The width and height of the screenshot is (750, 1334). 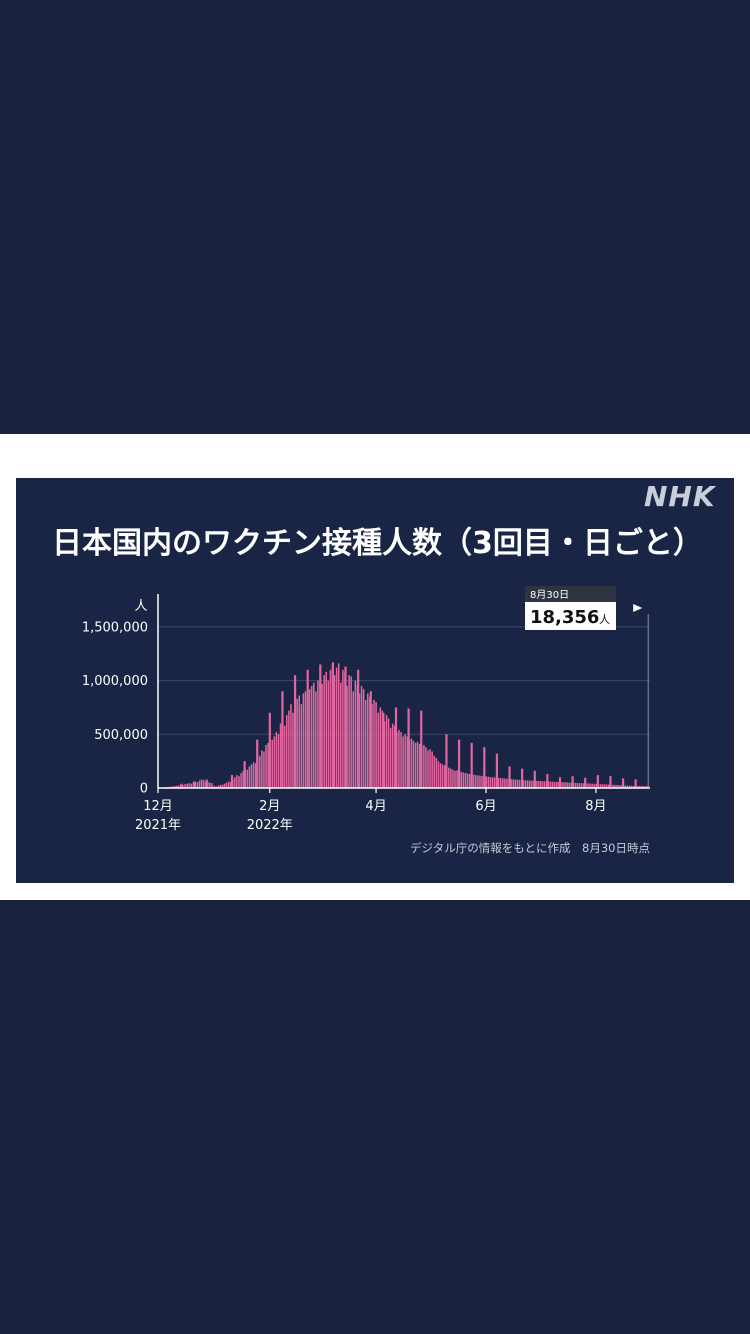 I want to click on x-tick-label: 2月, so click(x=269, y=806).